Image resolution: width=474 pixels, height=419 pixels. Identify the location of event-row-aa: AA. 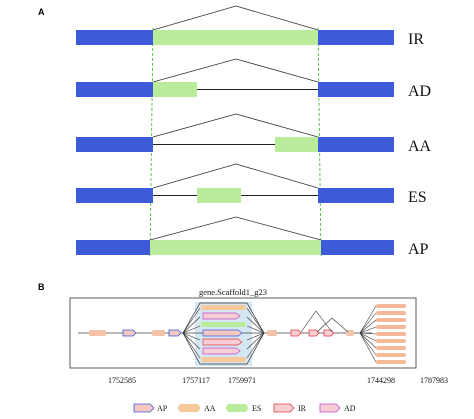
(254, 134).